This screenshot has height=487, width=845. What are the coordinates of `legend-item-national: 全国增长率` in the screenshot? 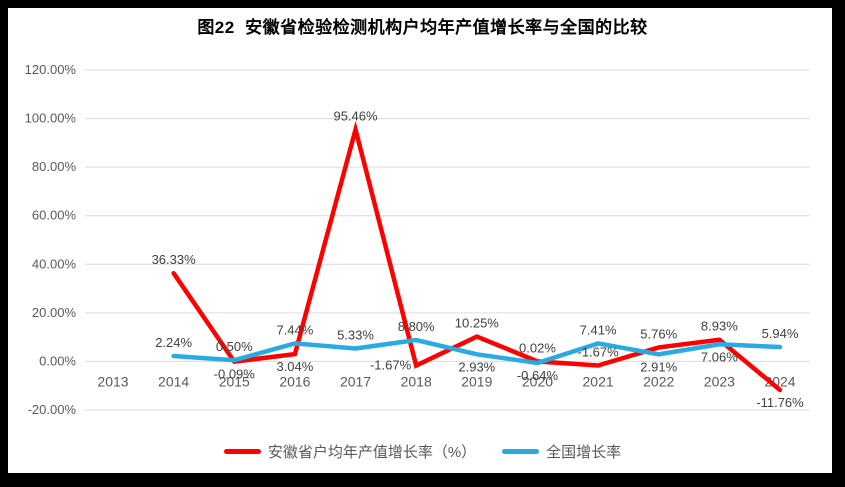 It's located at (561, 451).